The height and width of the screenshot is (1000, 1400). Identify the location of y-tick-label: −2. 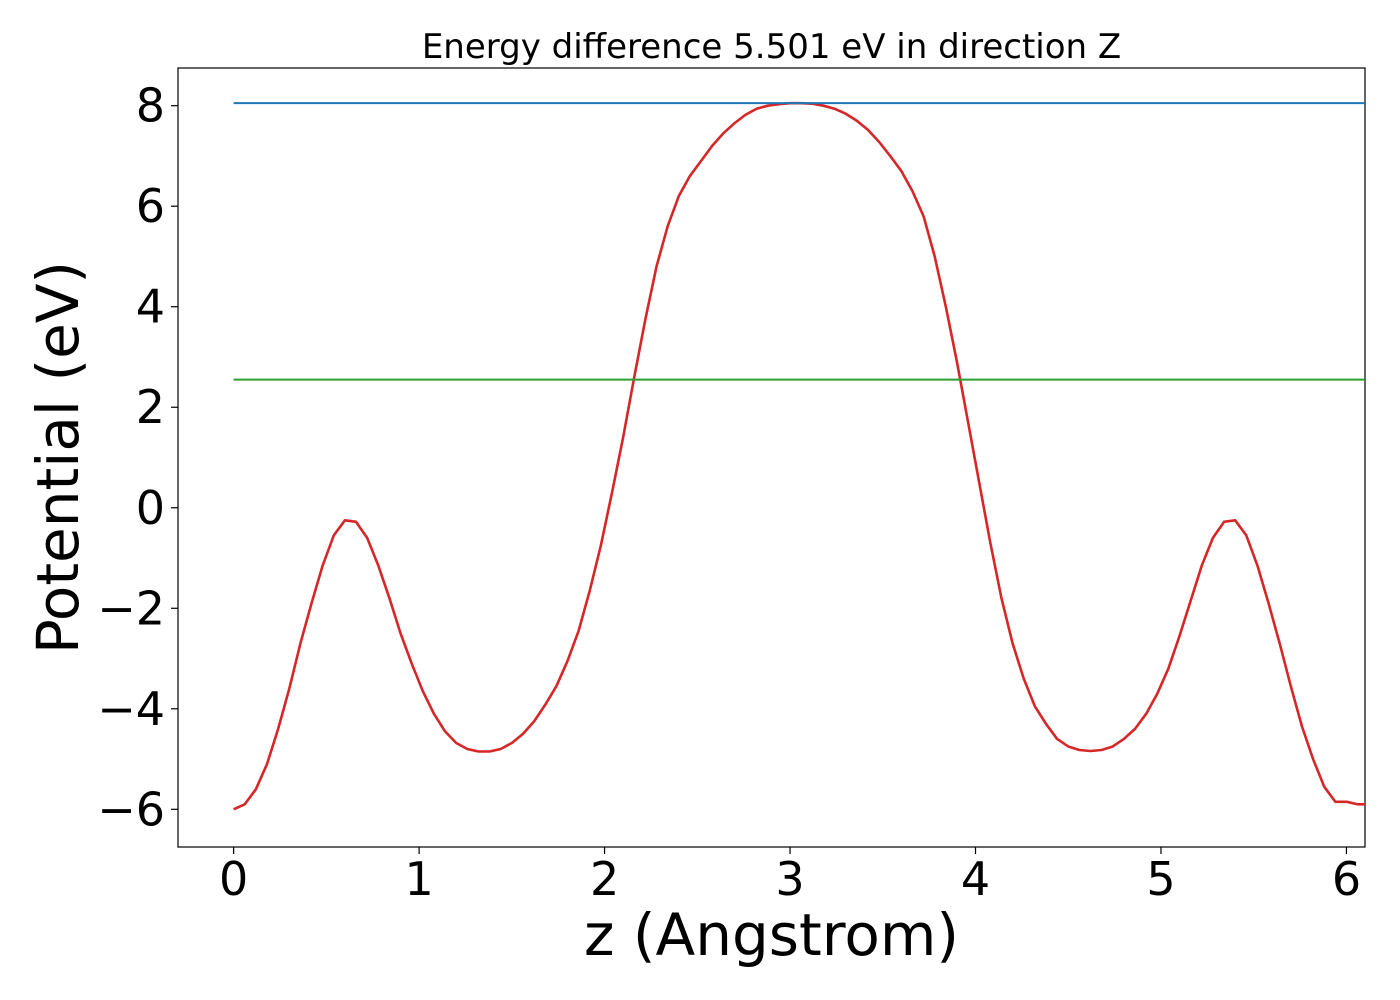
(131, 608).